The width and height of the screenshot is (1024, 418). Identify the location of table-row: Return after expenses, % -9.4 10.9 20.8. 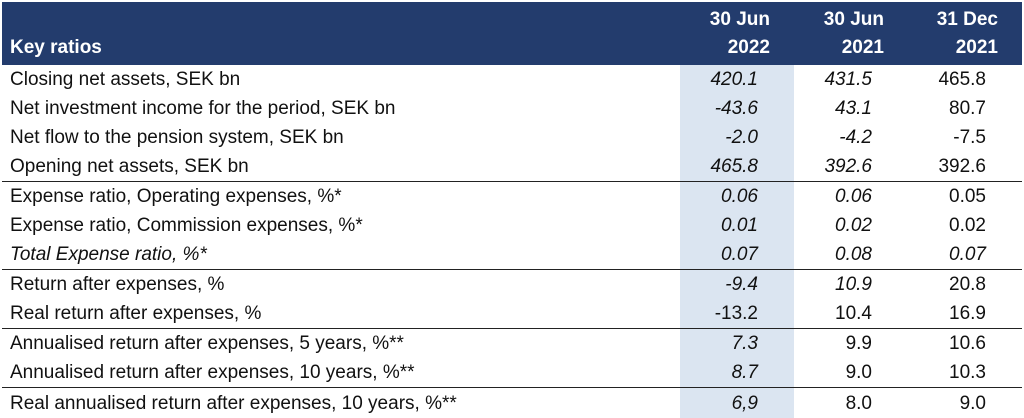
(512, 284).